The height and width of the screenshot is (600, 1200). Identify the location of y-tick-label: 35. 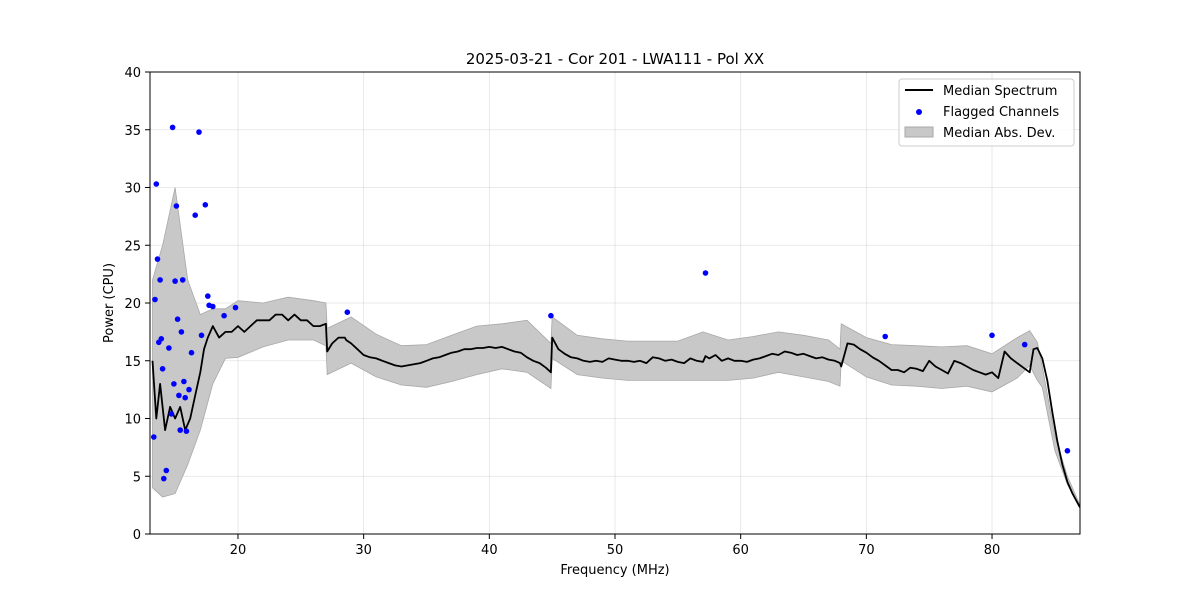
(132, 131).